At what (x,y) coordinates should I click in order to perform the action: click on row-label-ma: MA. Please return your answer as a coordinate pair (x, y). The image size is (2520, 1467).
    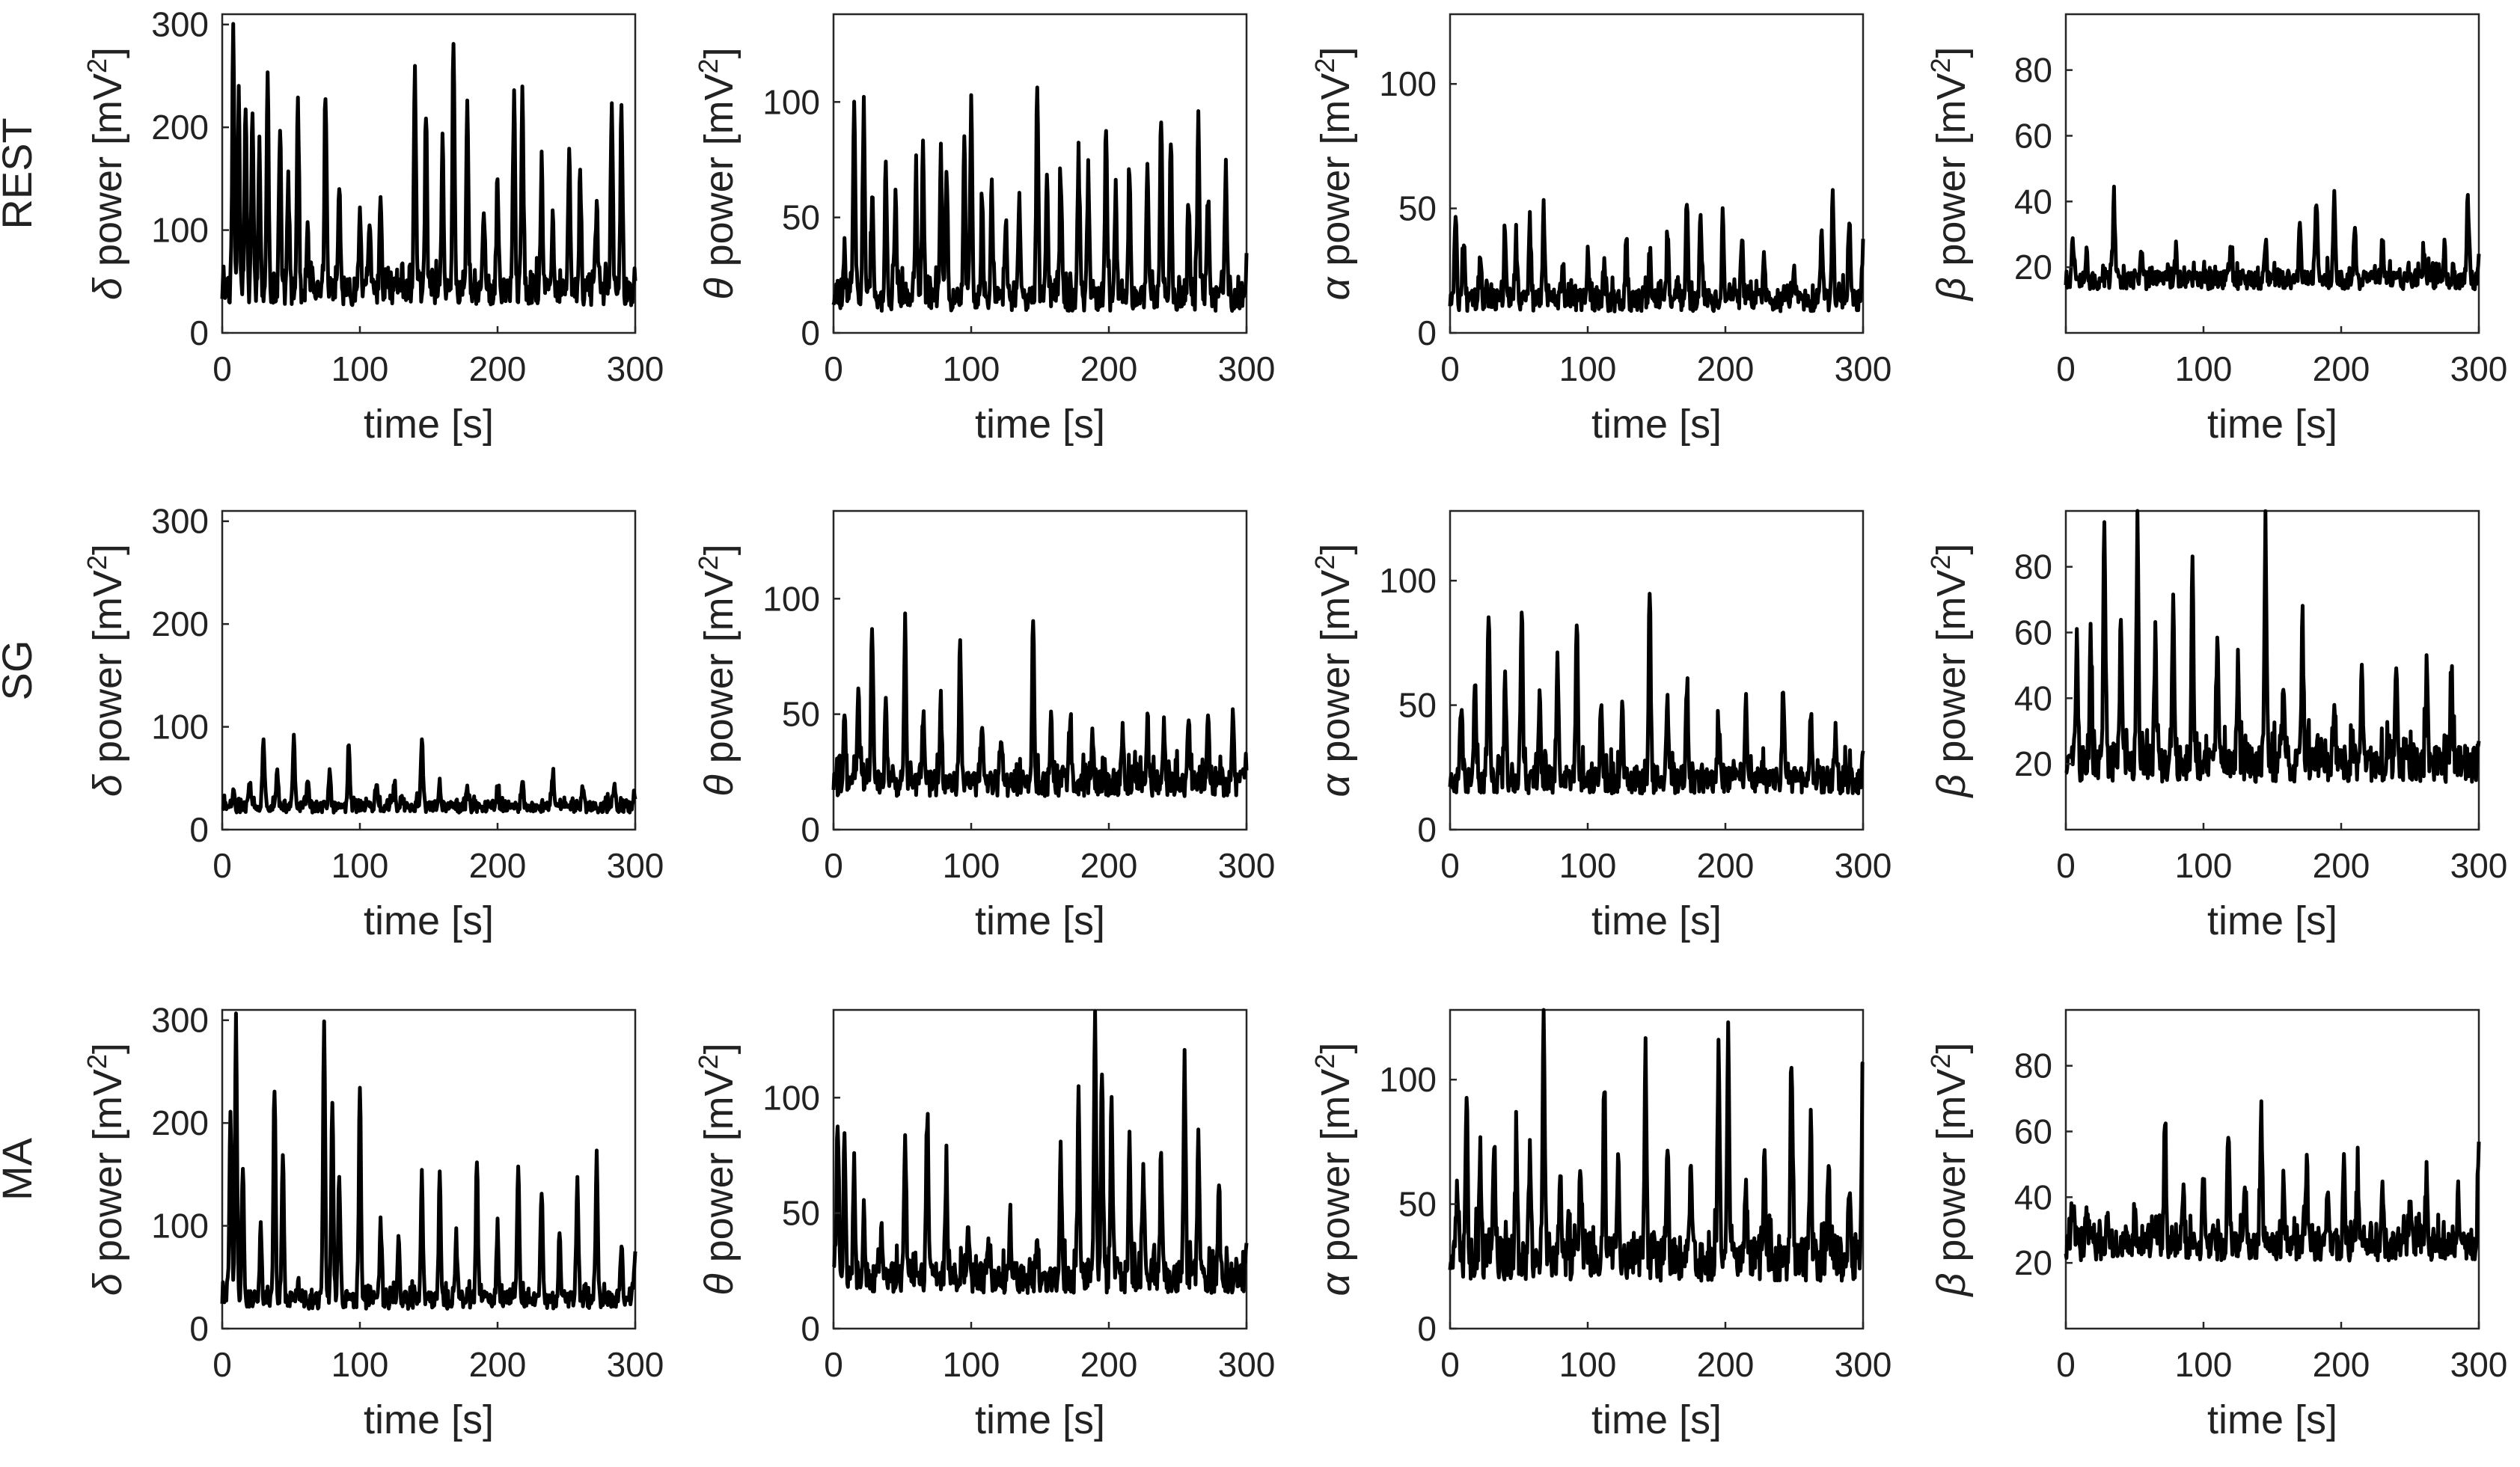
    Looking at the image, I should click on (20, 1169).